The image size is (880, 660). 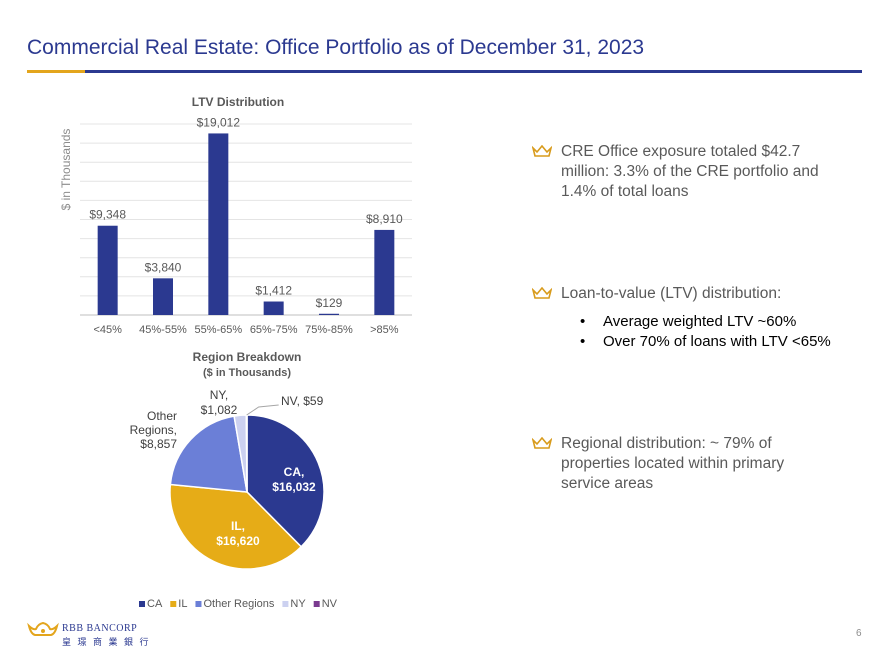 I want to click on leader-line, so click(x=262, y=410).